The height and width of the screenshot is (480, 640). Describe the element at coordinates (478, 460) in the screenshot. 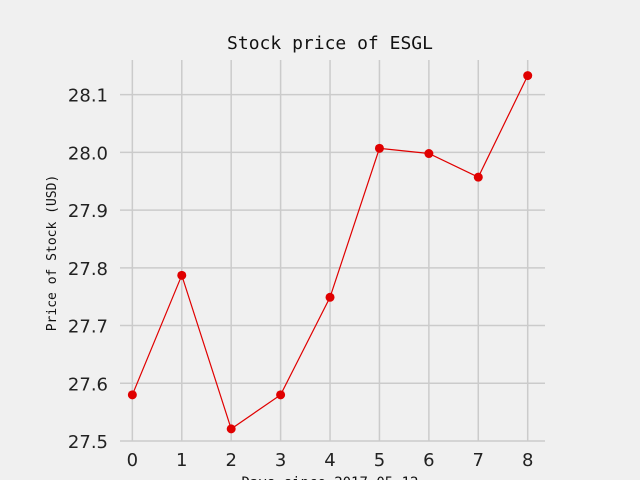

I see `x-tick-label: 7` at that location.